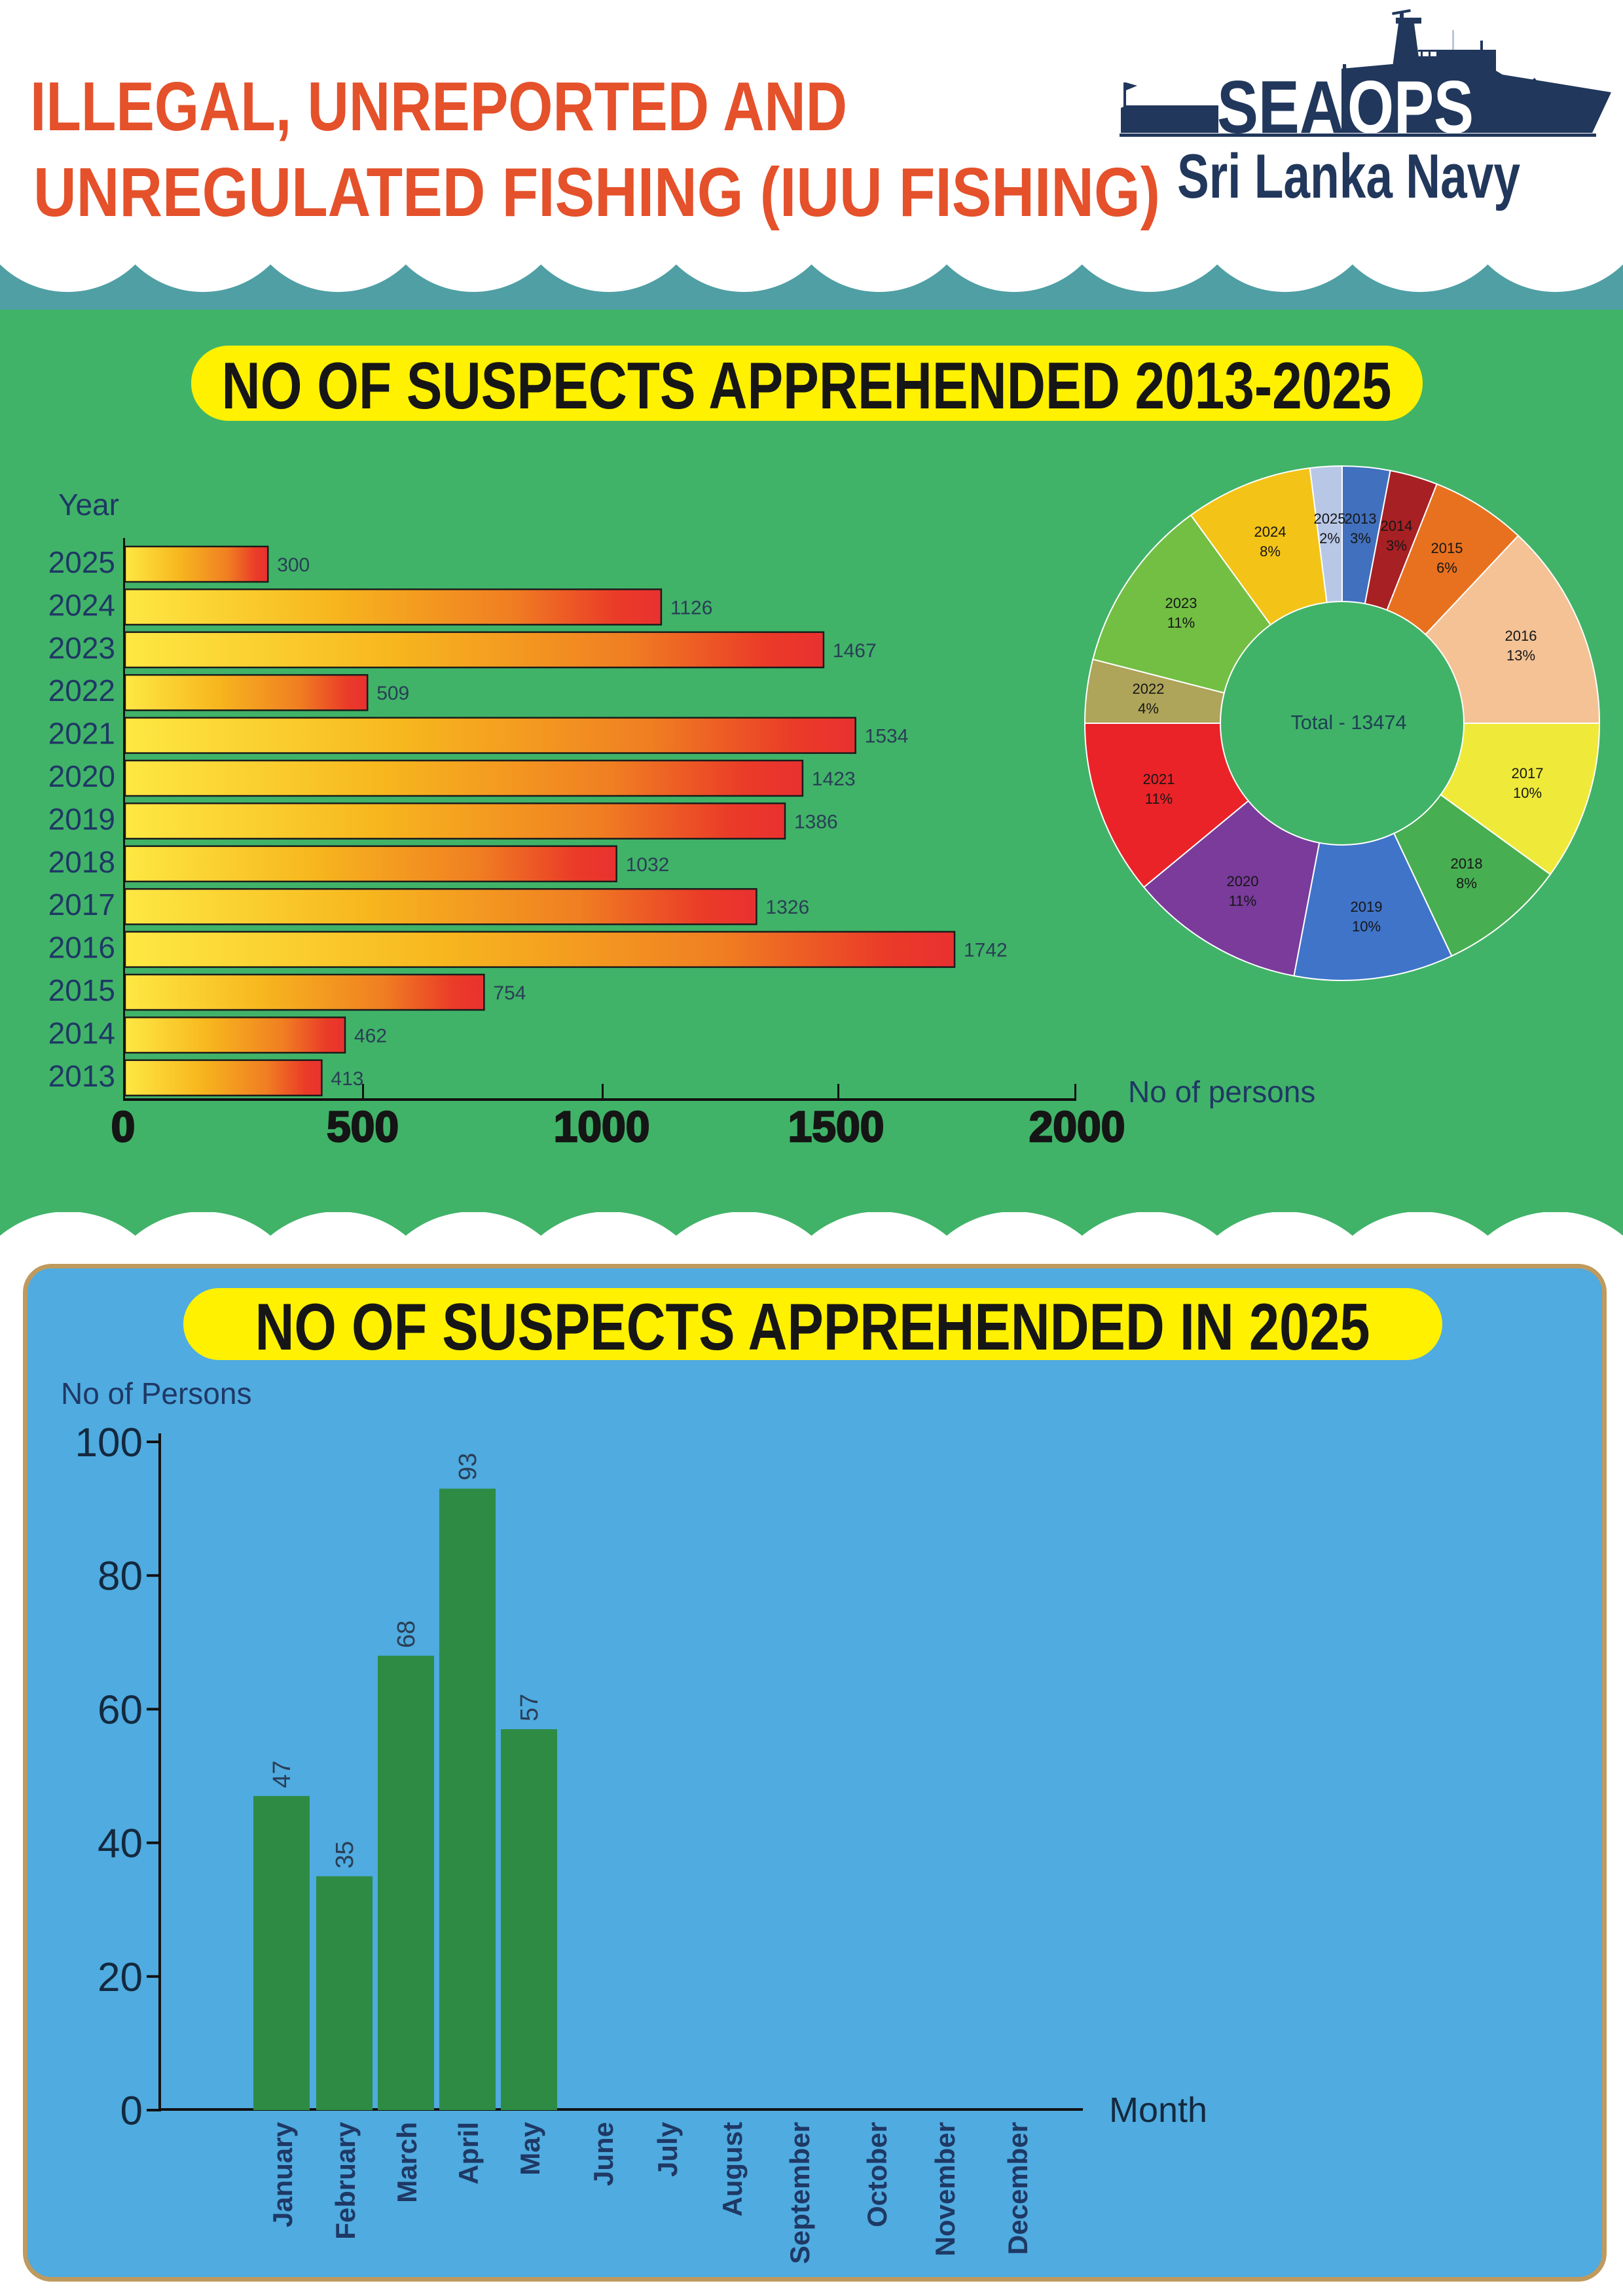 The image size is (1623, 2296). I want to click on svg-text: 1500, so click(836, 1126).